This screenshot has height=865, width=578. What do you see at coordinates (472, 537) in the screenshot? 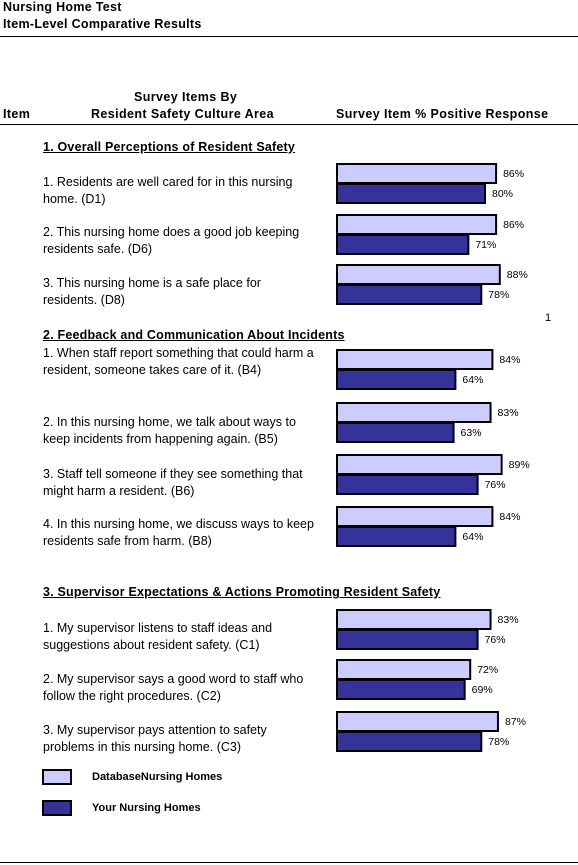
I see `bar-label-yours-b8: 64%` at bounding box center [472, 537].